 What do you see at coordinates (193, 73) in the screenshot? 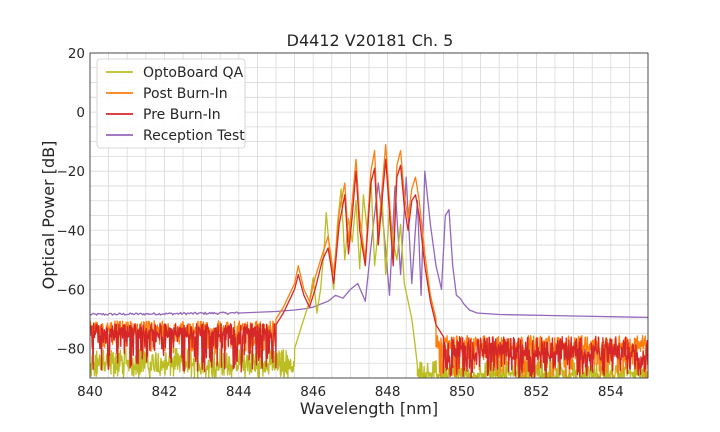
I see `legend-entry: OptoBoard QA` at bounding box center [193, 73].